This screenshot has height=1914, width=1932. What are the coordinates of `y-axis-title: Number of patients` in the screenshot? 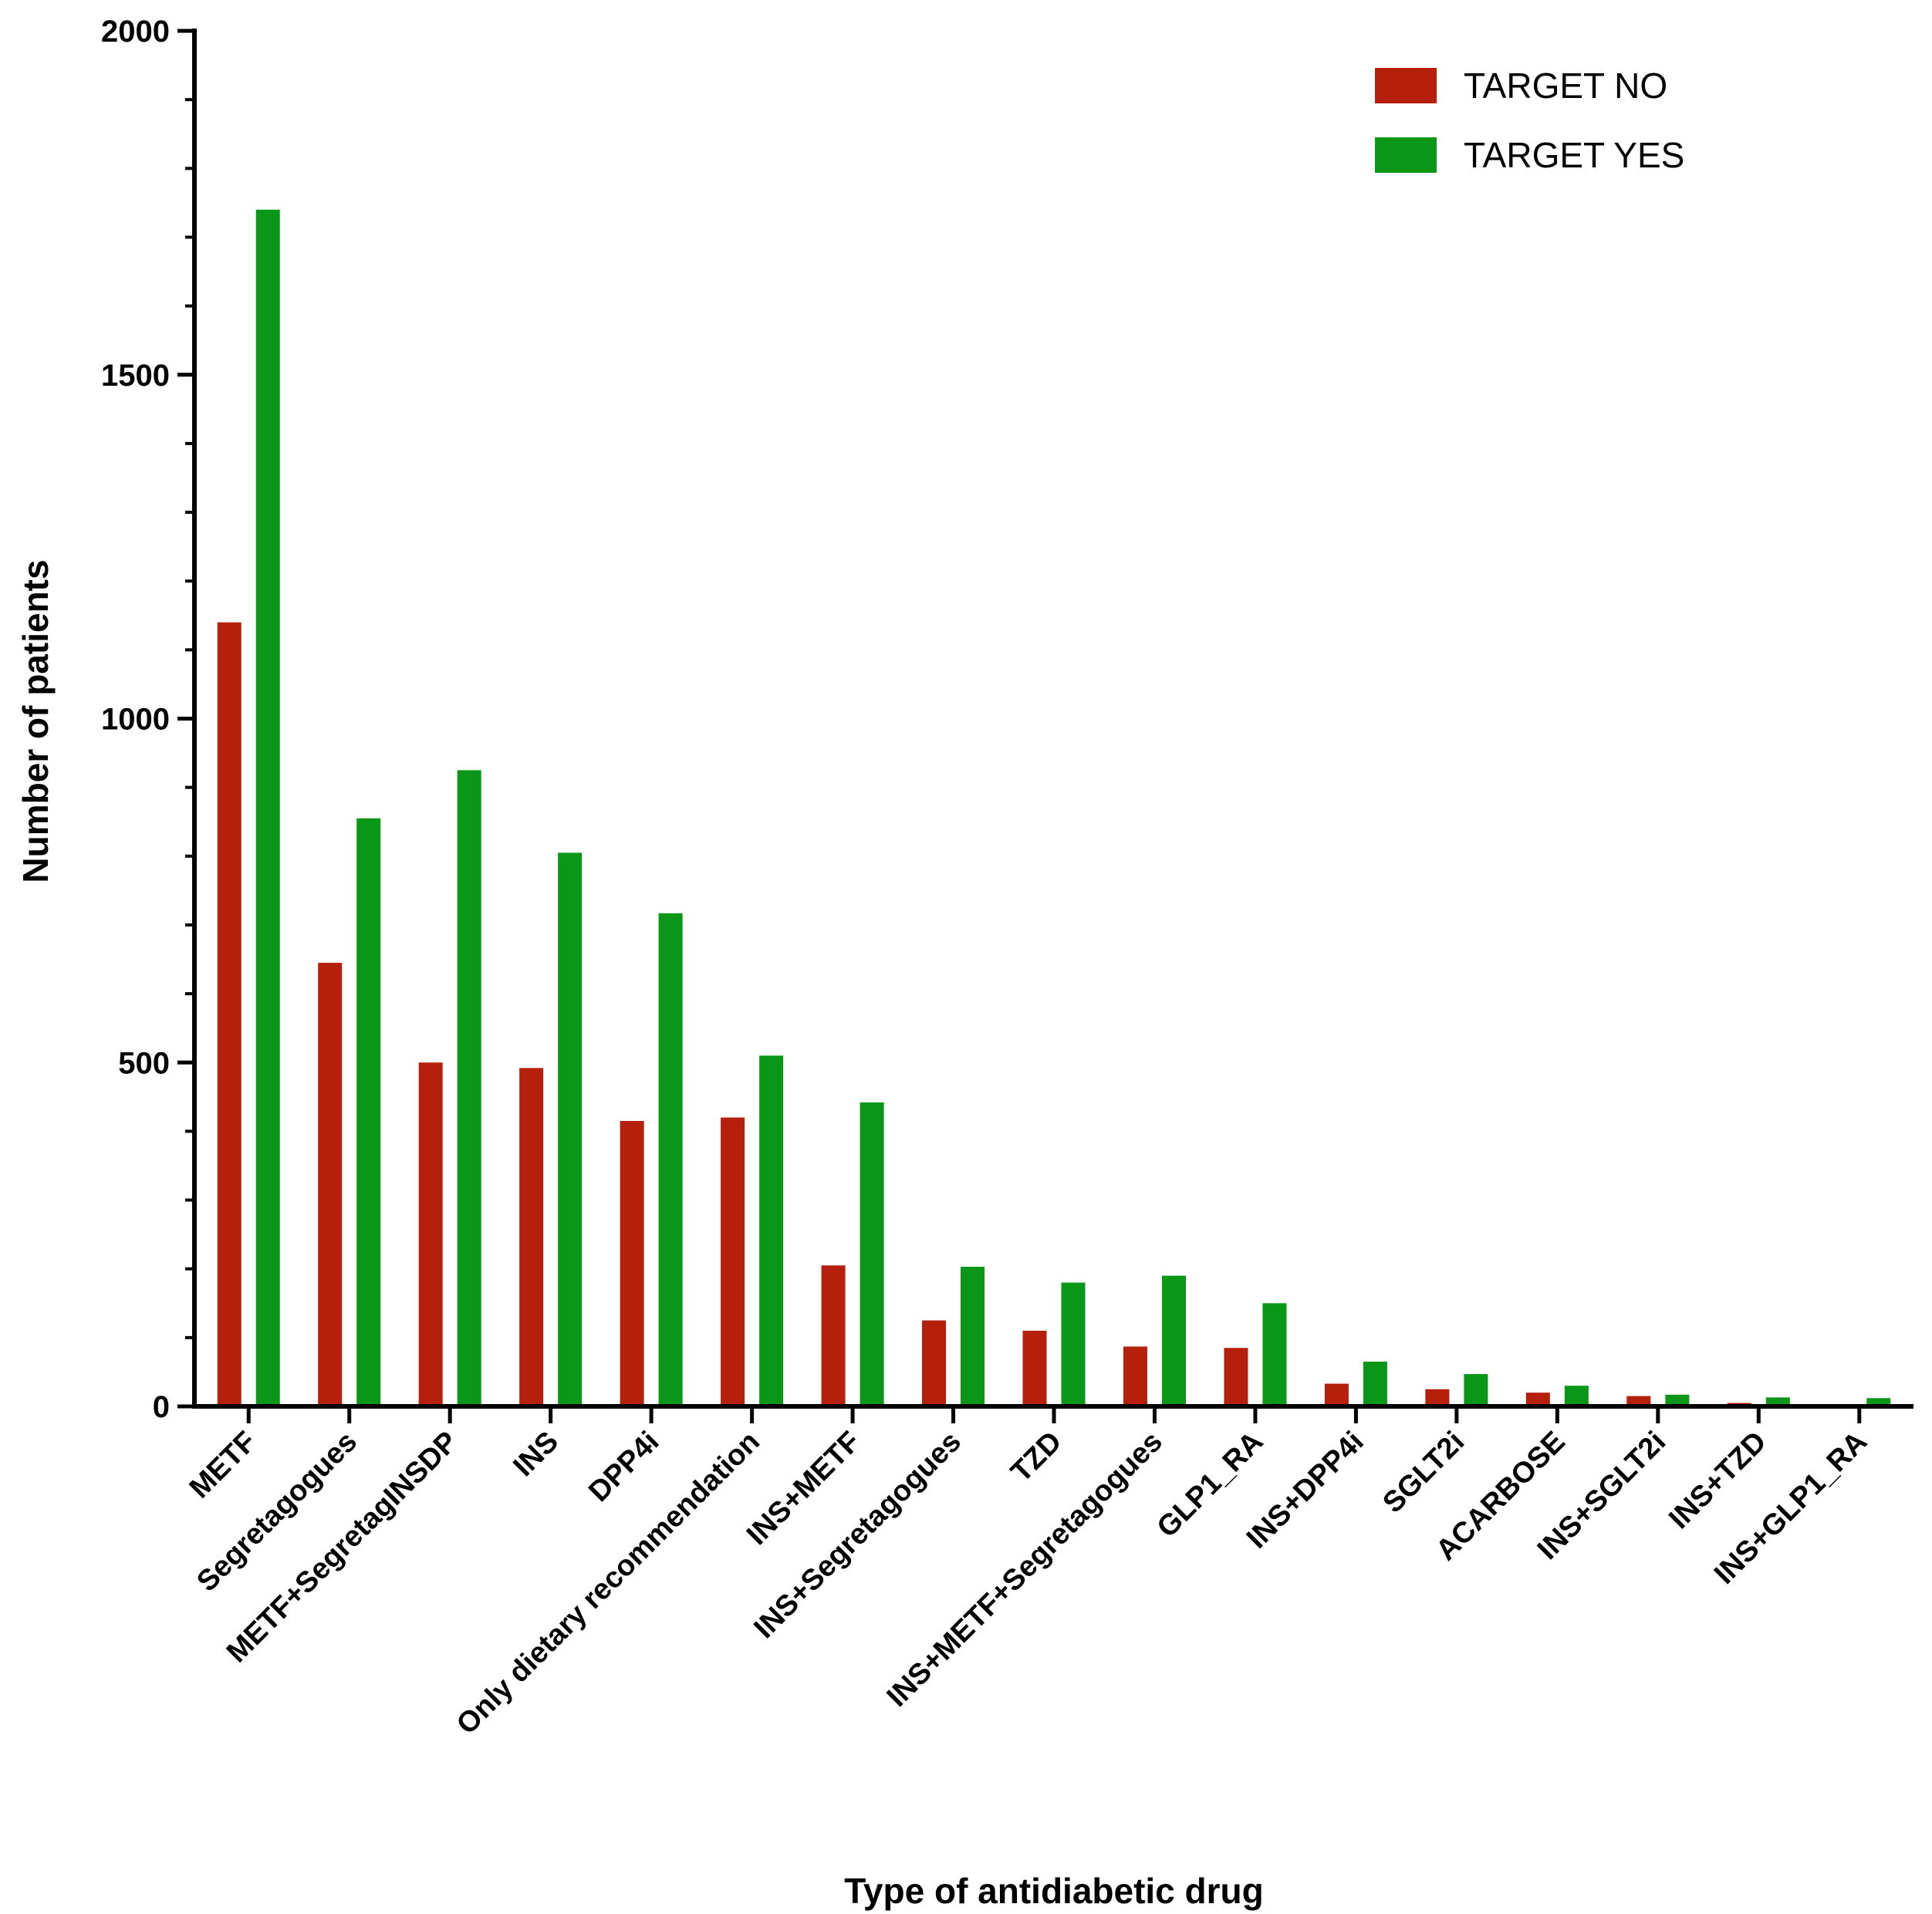 It's located at (35, 721).